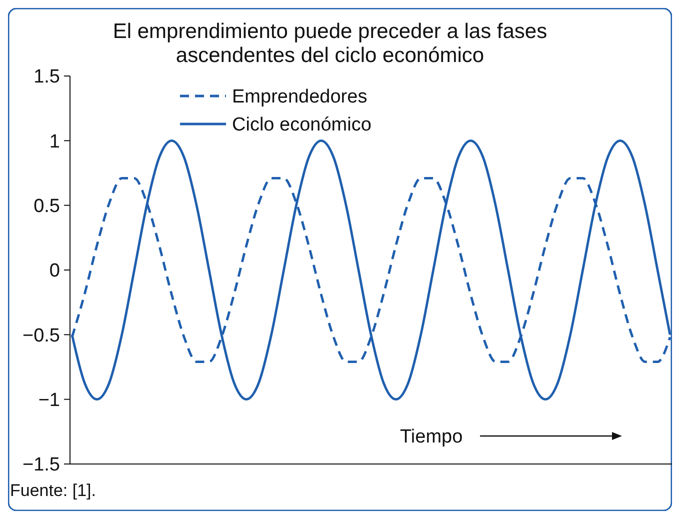 The width and height of the screenshot is (680, 519). Describe the element at coordinates (47, 206) in the screenshot. I see `y-tick-label: 0.5` at that location.